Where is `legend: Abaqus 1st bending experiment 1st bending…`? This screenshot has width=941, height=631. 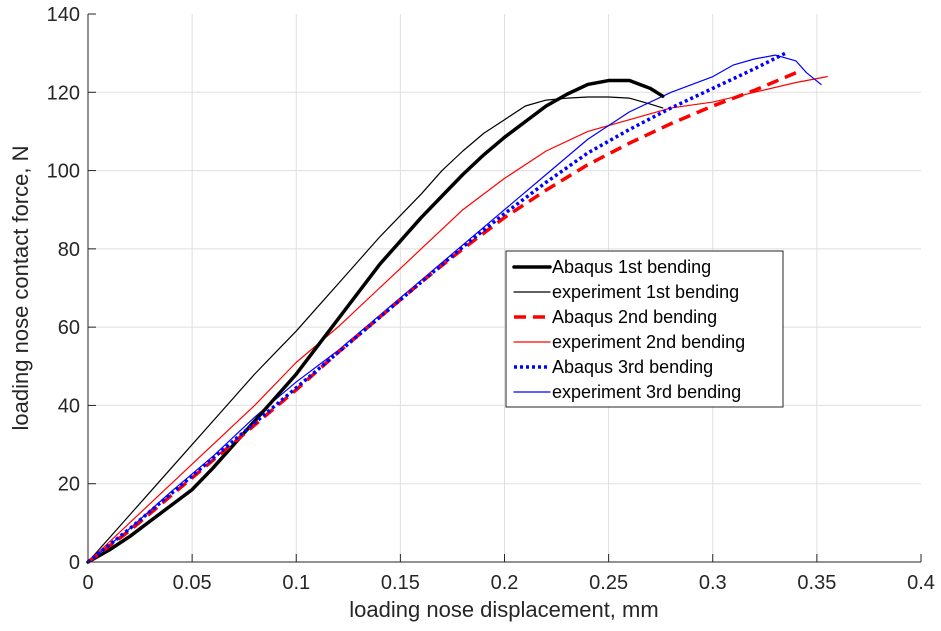 legend: Abaqus 1st bending experiment 1st bending… is located at coordinates (644, 329).